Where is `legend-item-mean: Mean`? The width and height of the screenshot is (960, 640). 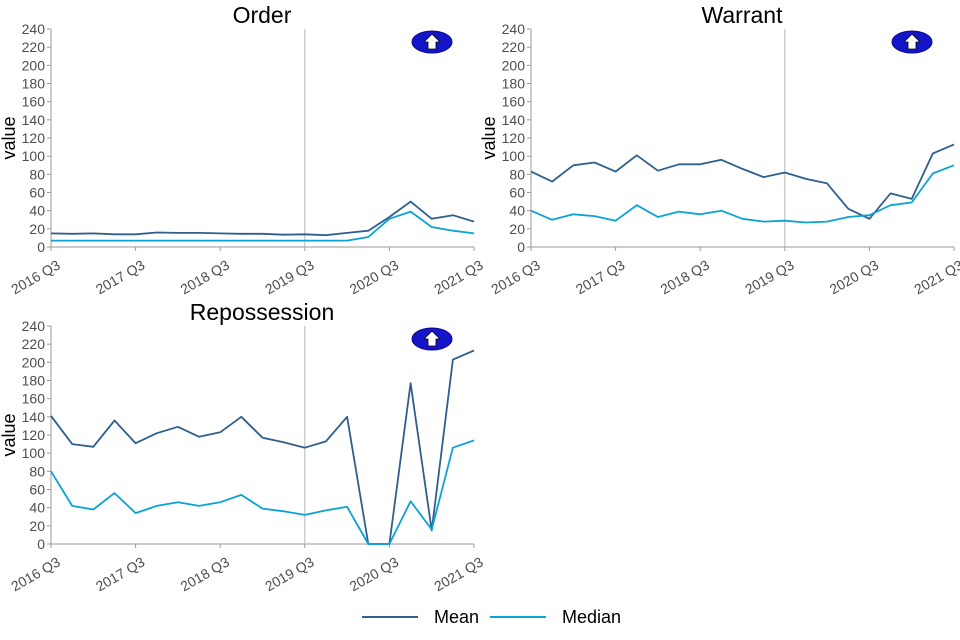
legend-item-mean: Mean is located at coordinates (420, 617).